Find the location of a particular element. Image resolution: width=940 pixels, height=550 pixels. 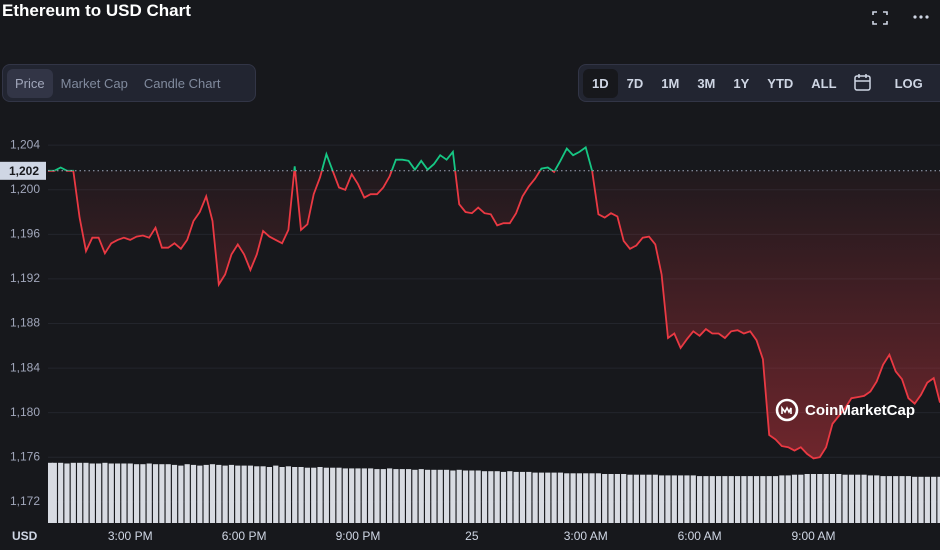

y-tick-label: 1,188 is located at coordinates (25, 323).